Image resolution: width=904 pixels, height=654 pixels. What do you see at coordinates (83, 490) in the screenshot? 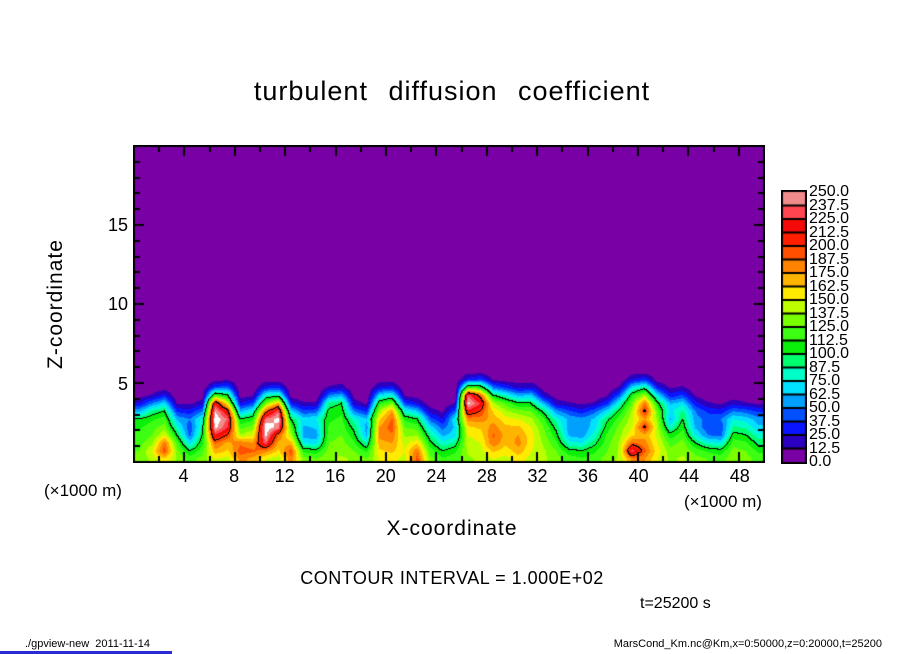
I see `x-axis-unit-left: (×1000 m)` at bounding box center [83, 490].